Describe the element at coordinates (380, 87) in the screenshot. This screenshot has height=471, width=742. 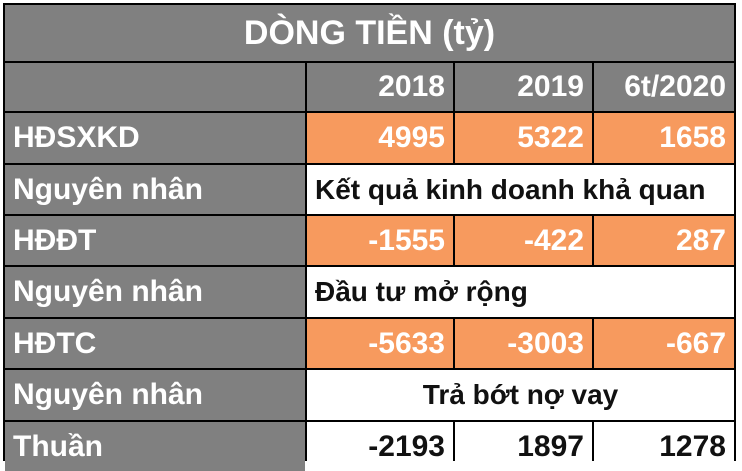
I see `year-header-2018: 2018` at that location.